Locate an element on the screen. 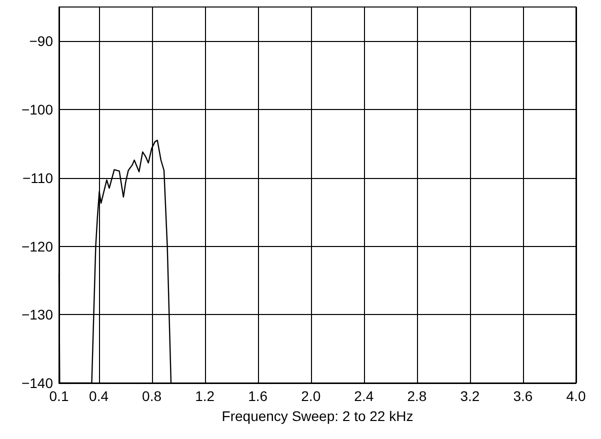 Image resolution: width=601 pixels, height=439 pixels. y-tick-label: −120 is located at coordinates (37, 246).